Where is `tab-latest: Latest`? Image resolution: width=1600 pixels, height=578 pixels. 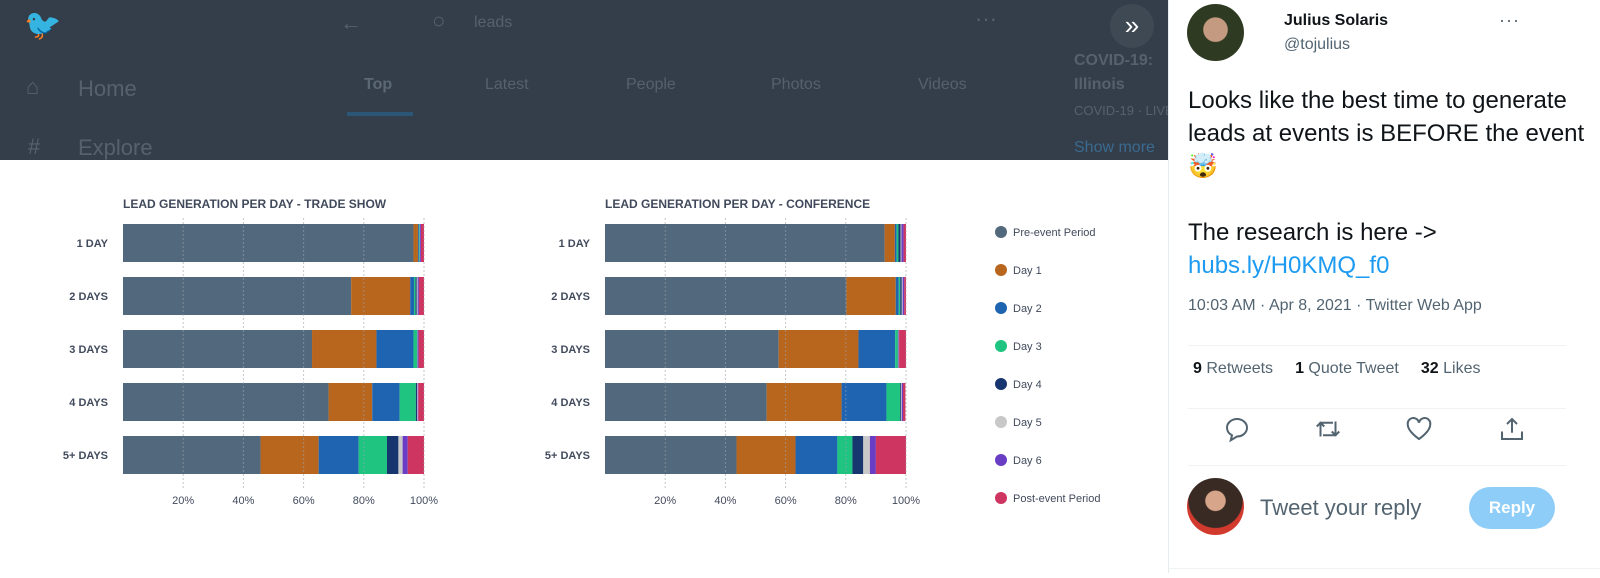
tab-latest: Latest is located at coordinates (507, 85).